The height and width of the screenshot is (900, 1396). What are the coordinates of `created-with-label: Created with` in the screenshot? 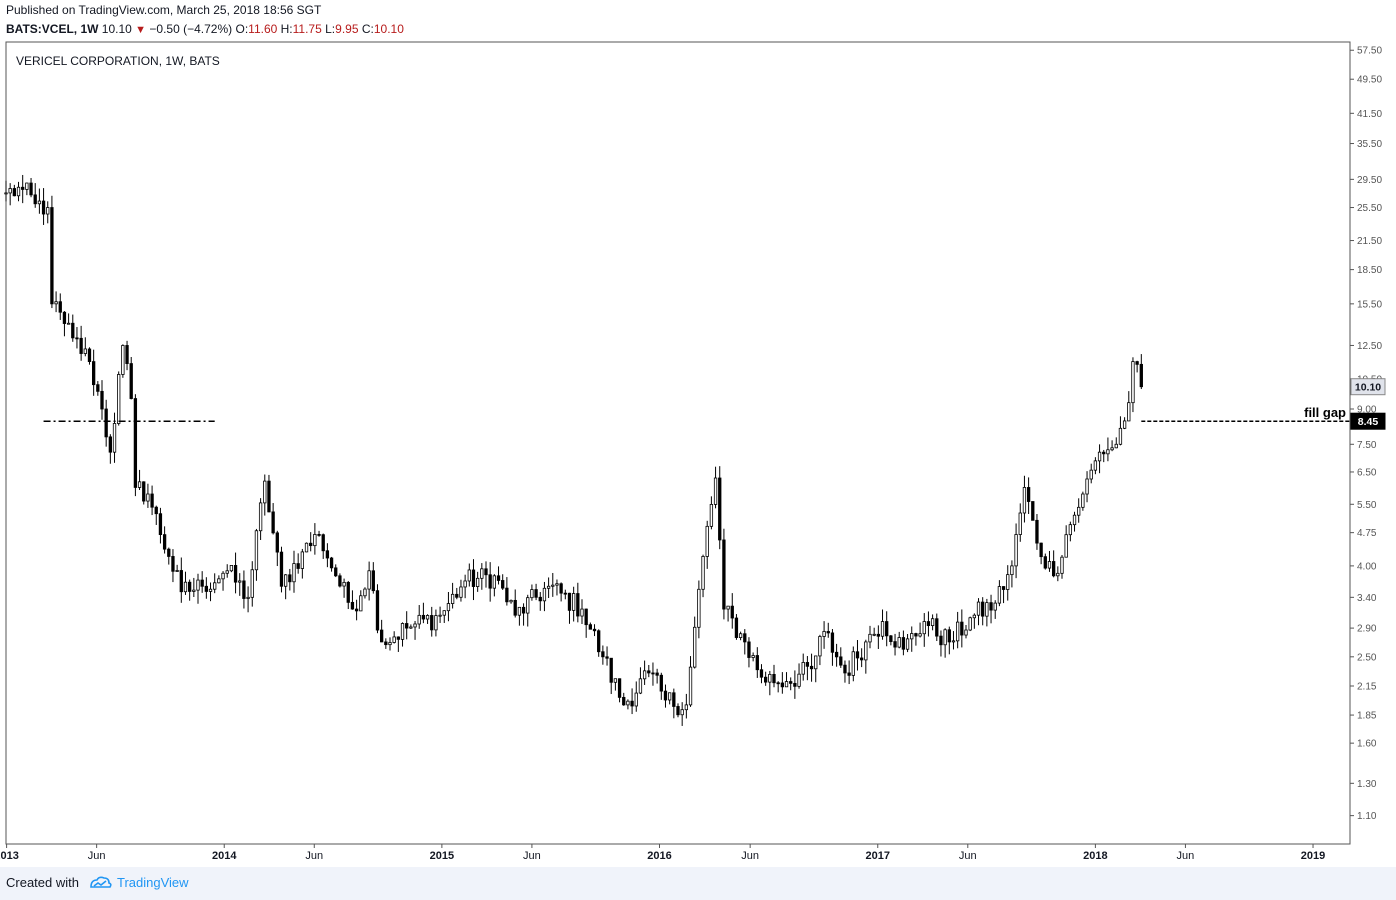 It's located at (42, 882).